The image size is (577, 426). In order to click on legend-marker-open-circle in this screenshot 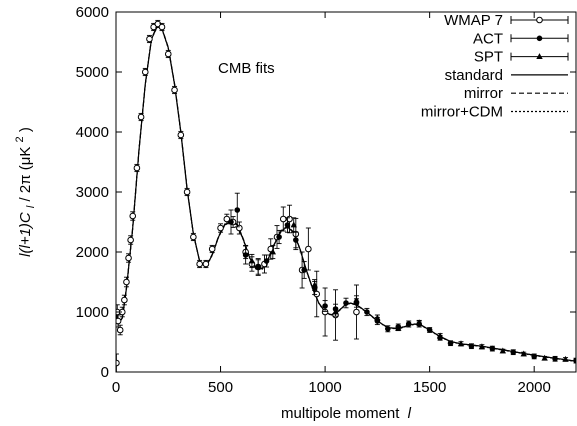, I will do `click(539, 20)`.